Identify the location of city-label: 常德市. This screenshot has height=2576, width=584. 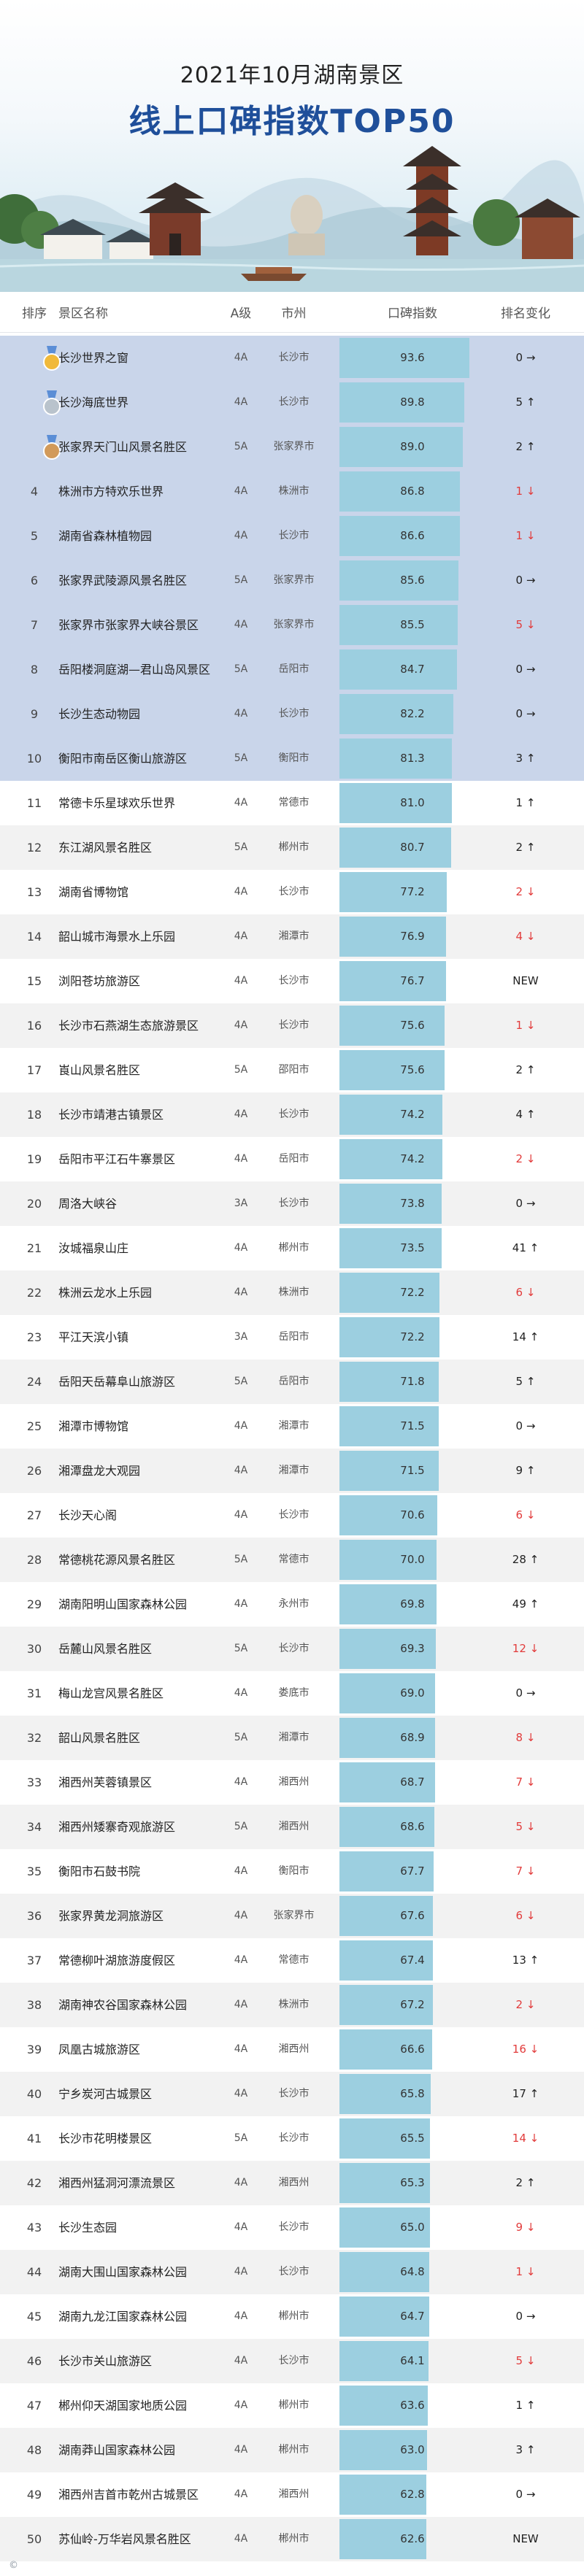
(294, 803).